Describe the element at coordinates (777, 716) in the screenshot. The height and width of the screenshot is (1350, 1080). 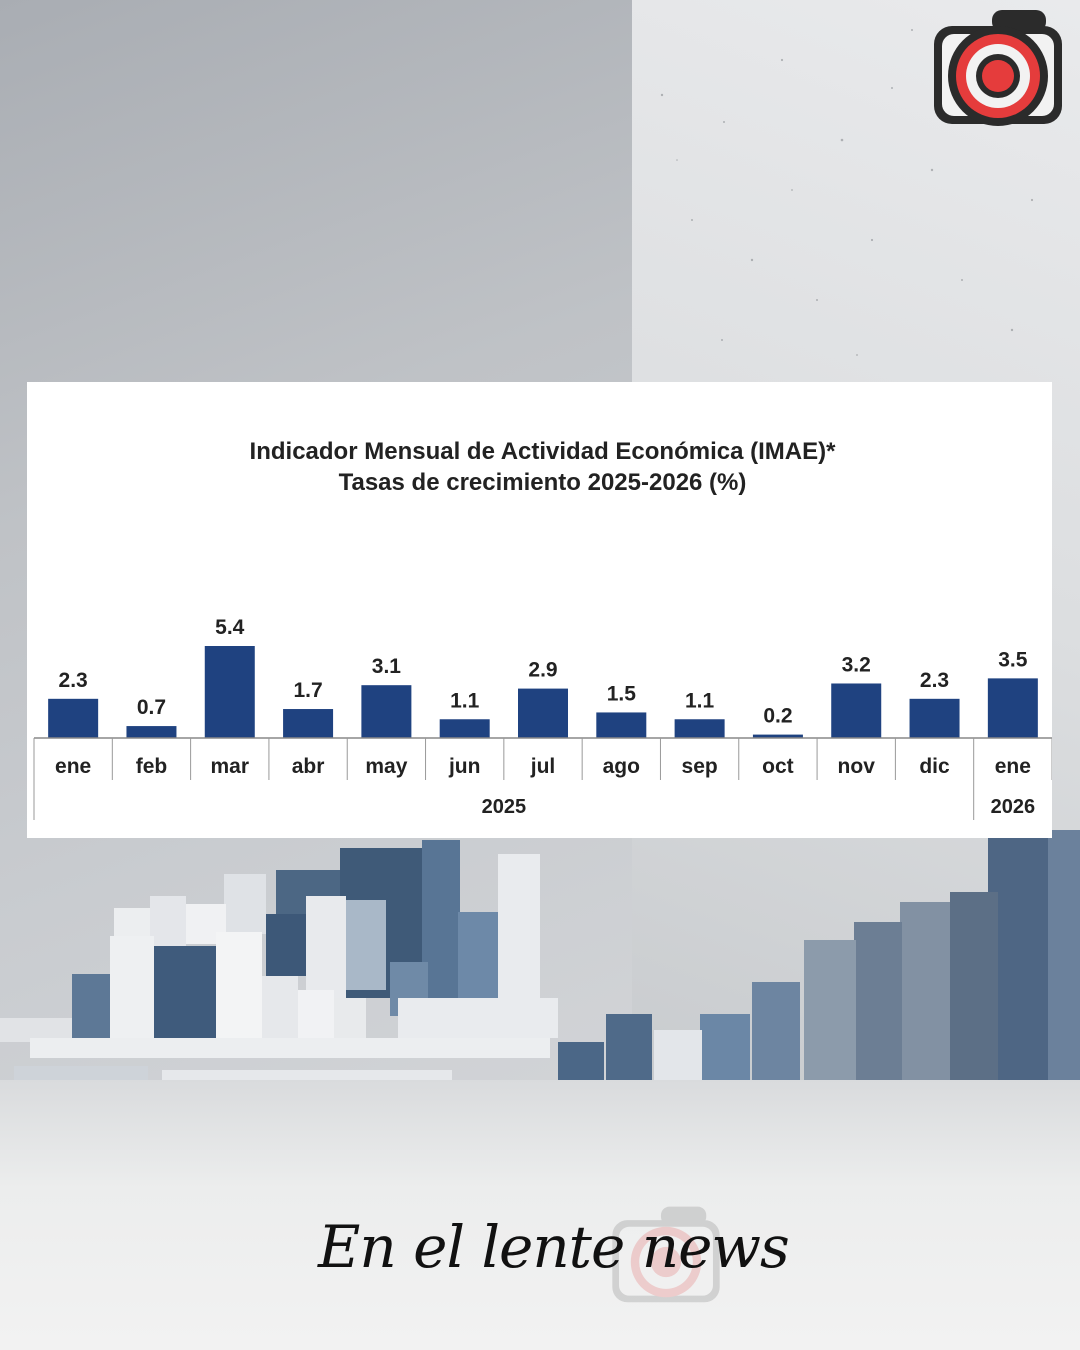
I see `value-label-9: 0.2` at that location.